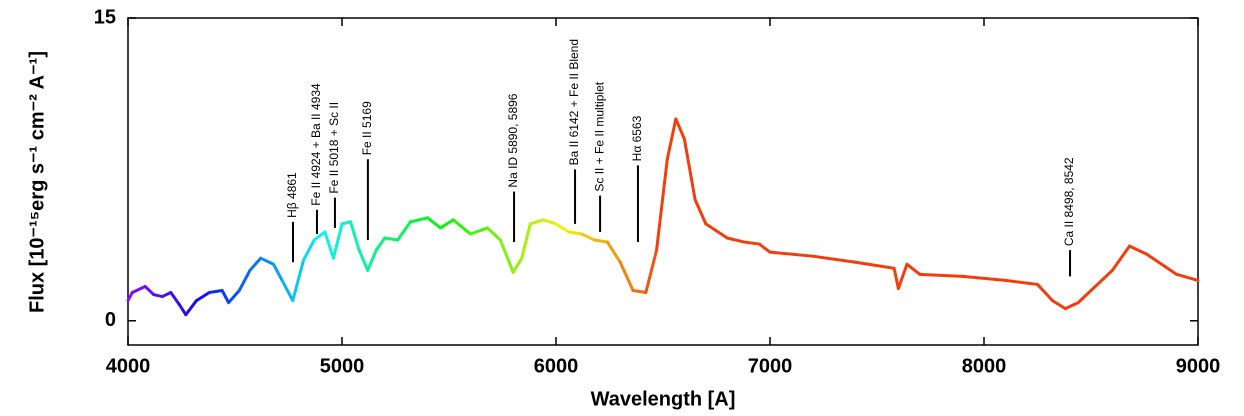  What do you see at coordinates (984, 366) in the screenshot?
I see `x-tick-label: 8000` at bounding box center [984, 366].